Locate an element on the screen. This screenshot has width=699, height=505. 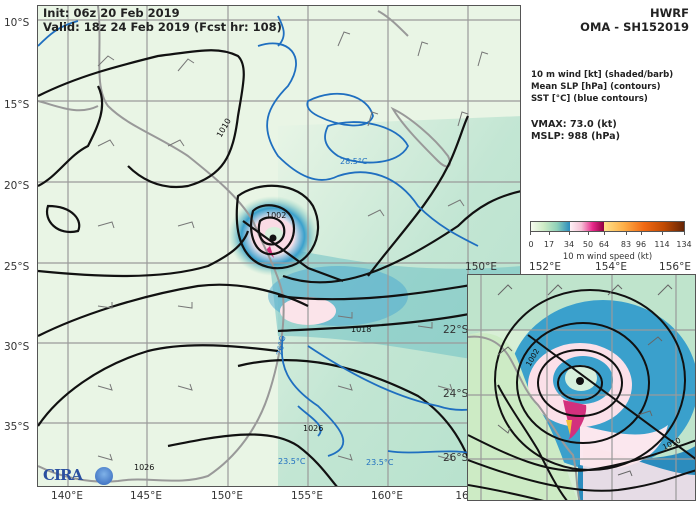
inset-map-panel: 1002 1010 is located at coordinates (581, 387).